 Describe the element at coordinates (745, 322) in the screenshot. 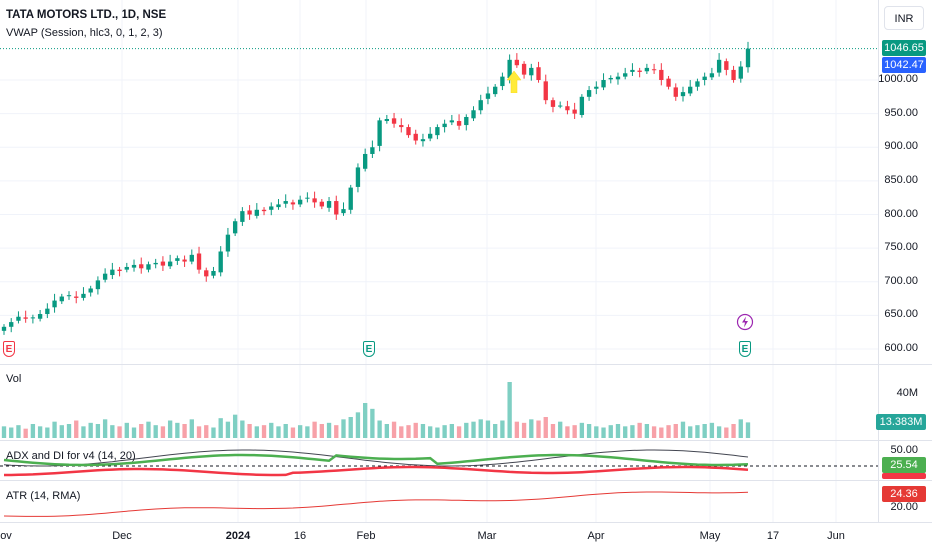

I see `lightning-icon` at that location.